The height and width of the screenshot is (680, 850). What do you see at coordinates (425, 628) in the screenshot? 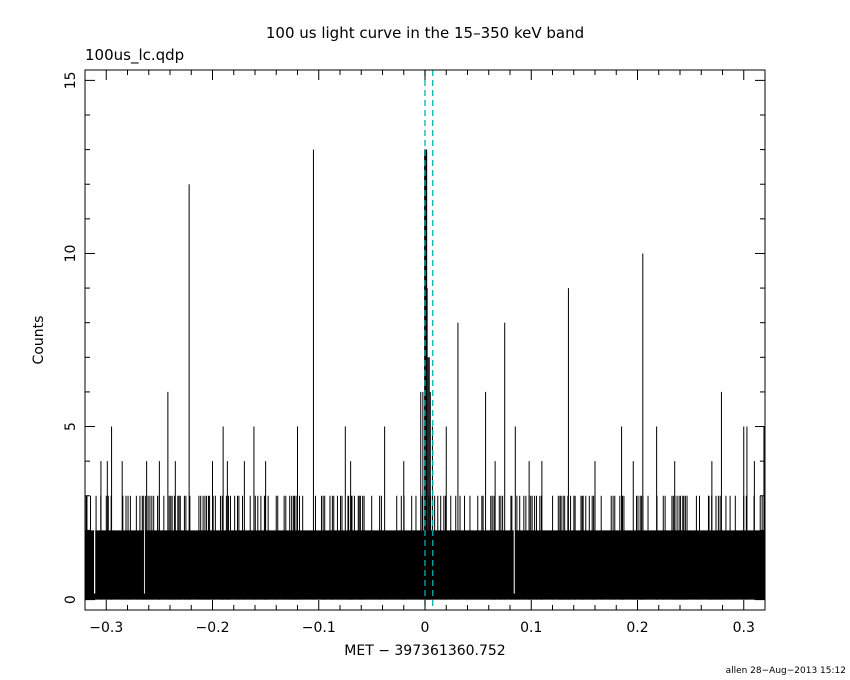
I see `x-tick-label: 0` at bounding box center [425, 628].